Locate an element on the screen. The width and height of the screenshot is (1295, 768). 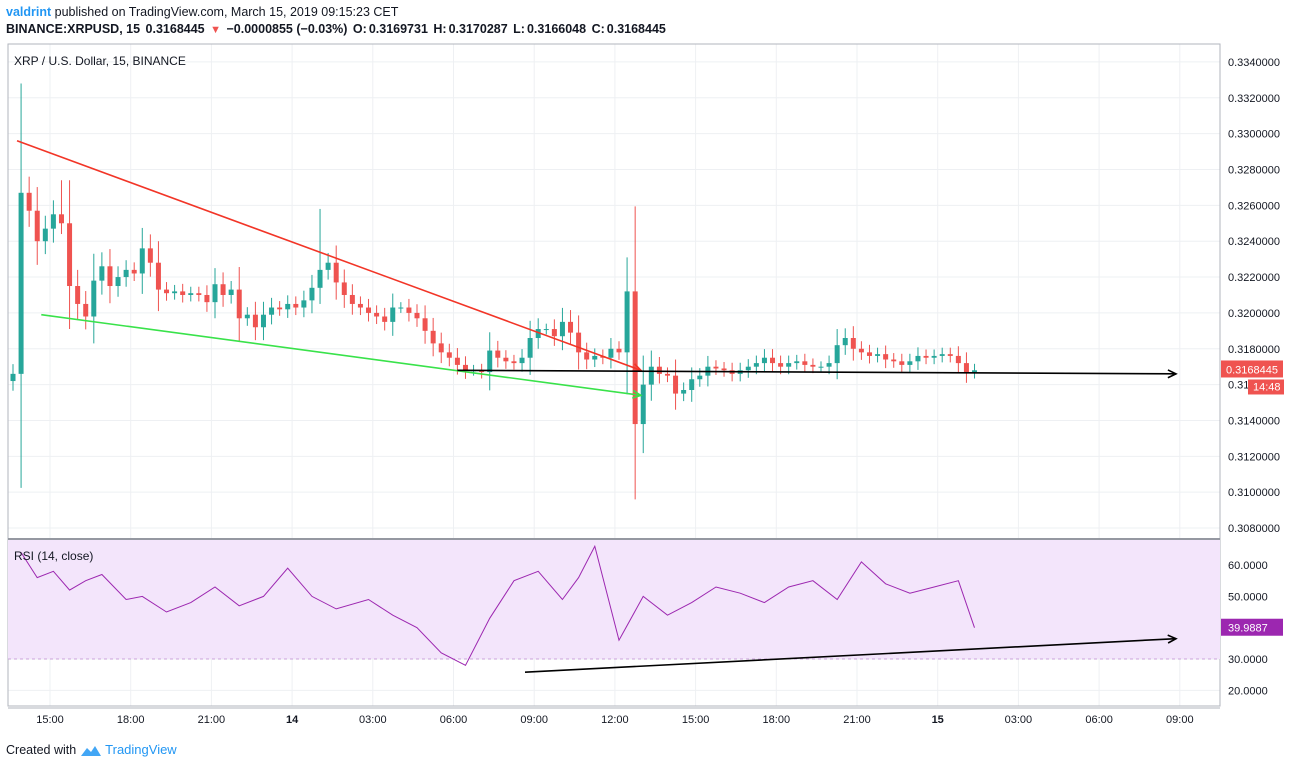
countdown-tag-text: 14:48 is located at coordinates (1267, 387).